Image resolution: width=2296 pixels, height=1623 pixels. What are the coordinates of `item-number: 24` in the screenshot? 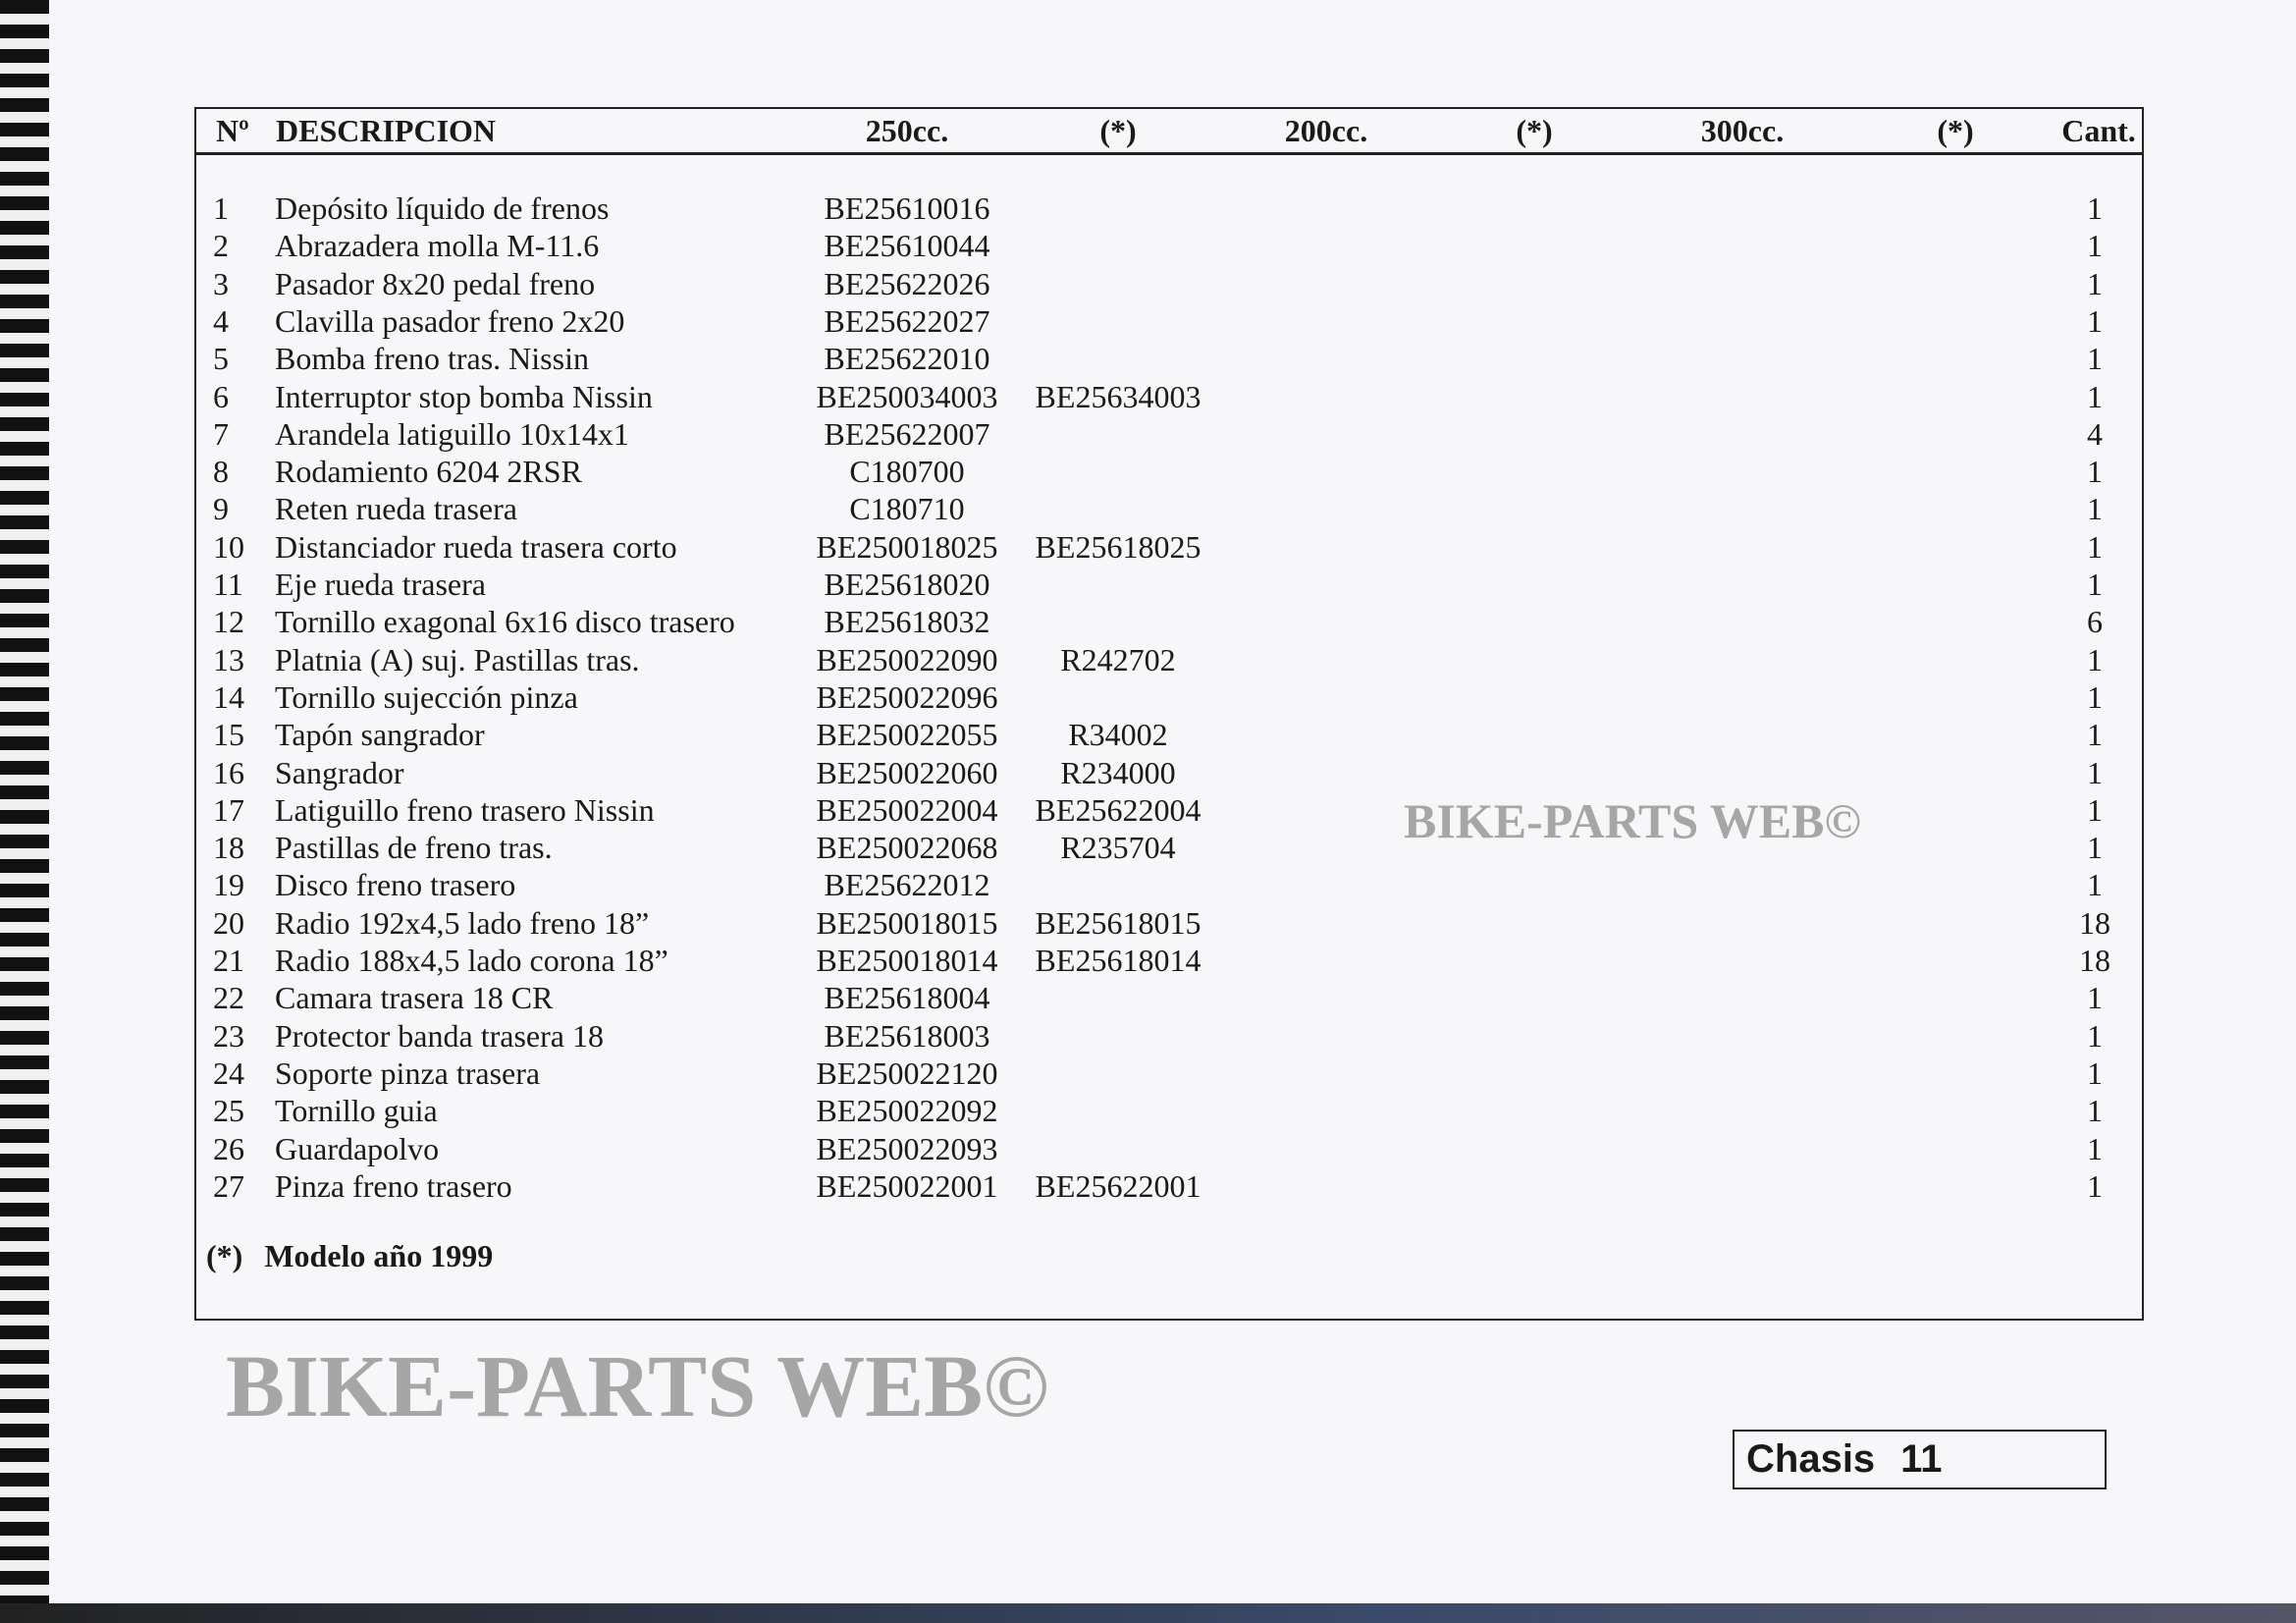 It's located at (228, 1073).